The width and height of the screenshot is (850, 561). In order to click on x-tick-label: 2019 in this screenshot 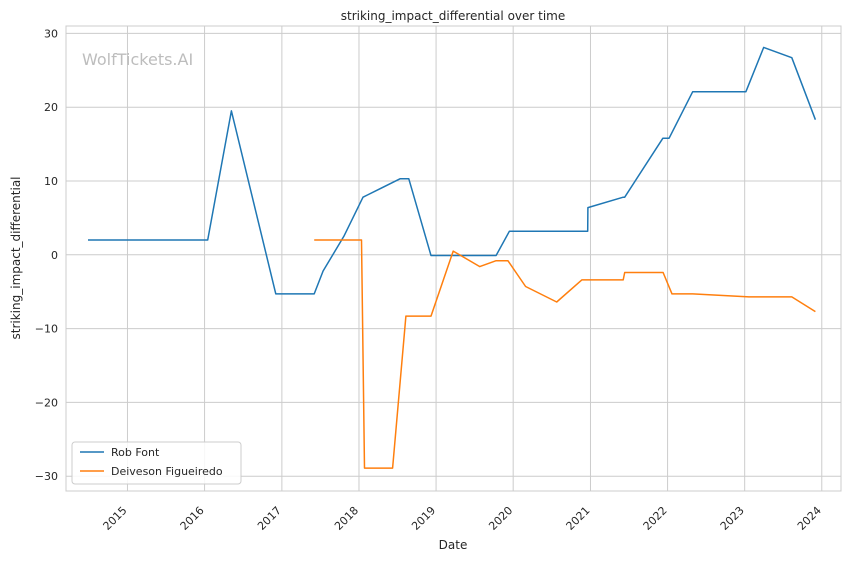, I will do `click(423, 518)`.